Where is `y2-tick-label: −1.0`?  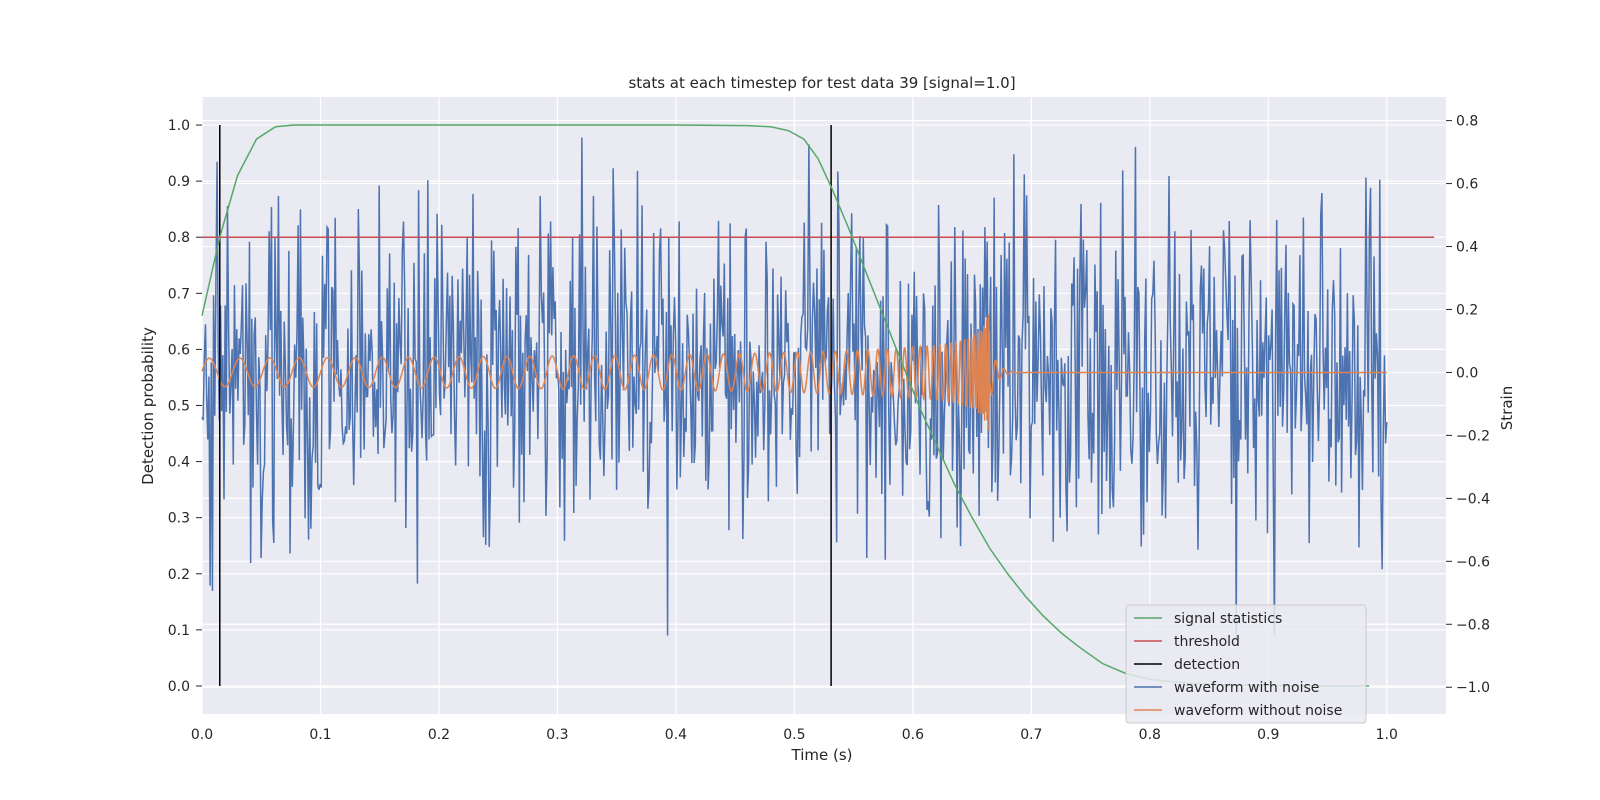
y2-tick-label: −1.0 is located at coordinates (1473, 688).